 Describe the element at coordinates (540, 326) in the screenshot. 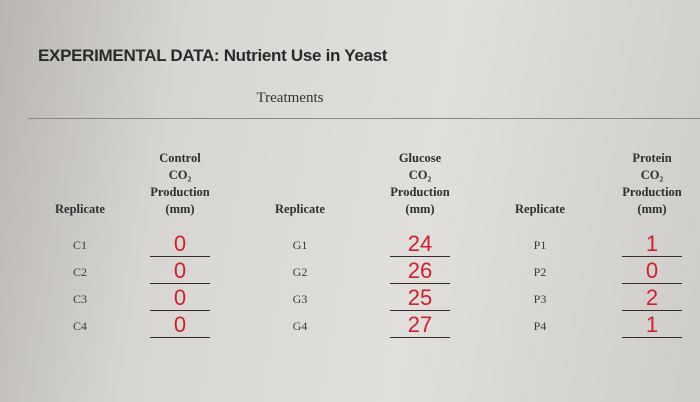

I see `replicate-cell: P4` at that location.